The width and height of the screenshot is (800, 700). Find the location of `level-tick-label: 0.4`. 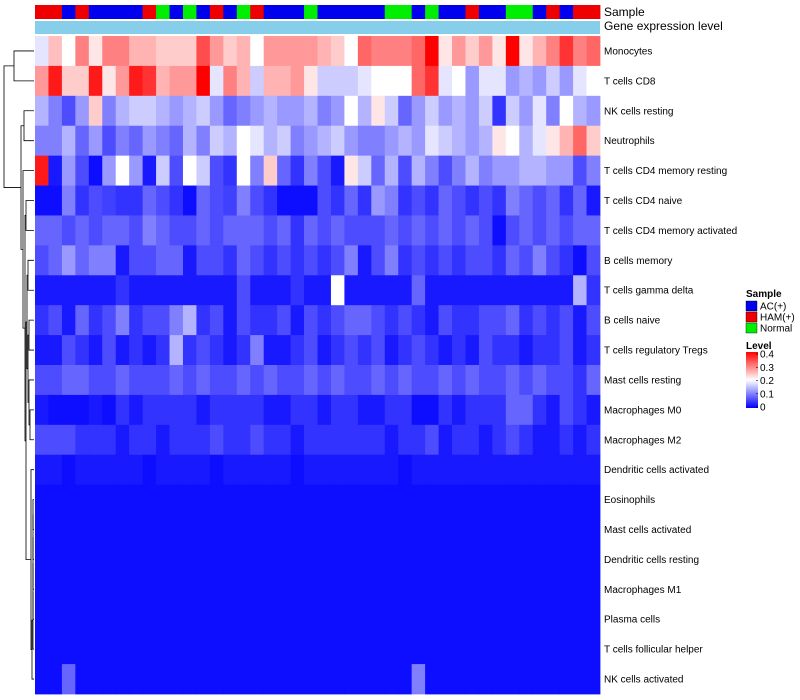

level-tick-label: 0.4 is located at coordinates (767, 355).